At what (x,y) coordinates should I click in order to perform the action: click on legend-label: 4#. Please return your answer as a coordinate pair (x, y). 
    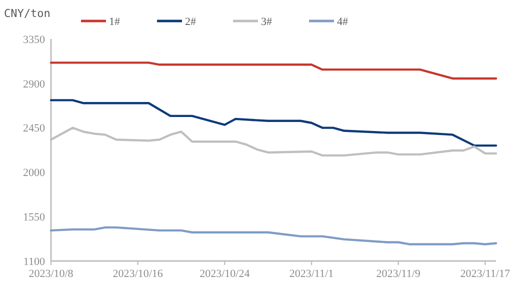
    Looking at the image, I should click on (342, 22).